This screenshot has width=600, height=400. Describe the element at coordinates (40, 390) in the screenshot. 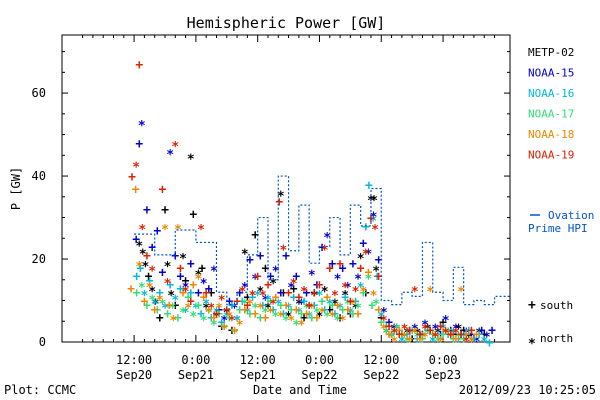

I see `plot-credit: Plot: CCMC` at that location.